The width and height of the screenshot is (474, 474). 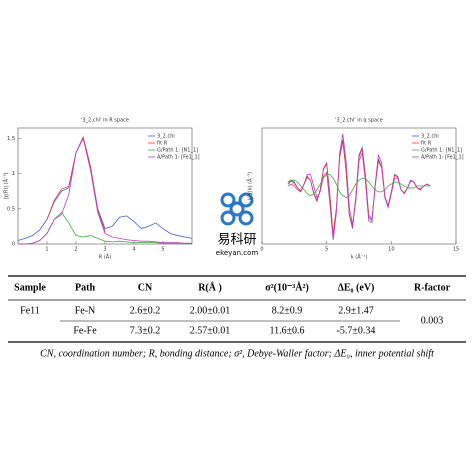 I want to click on x-tick-label: 10, so click(x=391, y=250).